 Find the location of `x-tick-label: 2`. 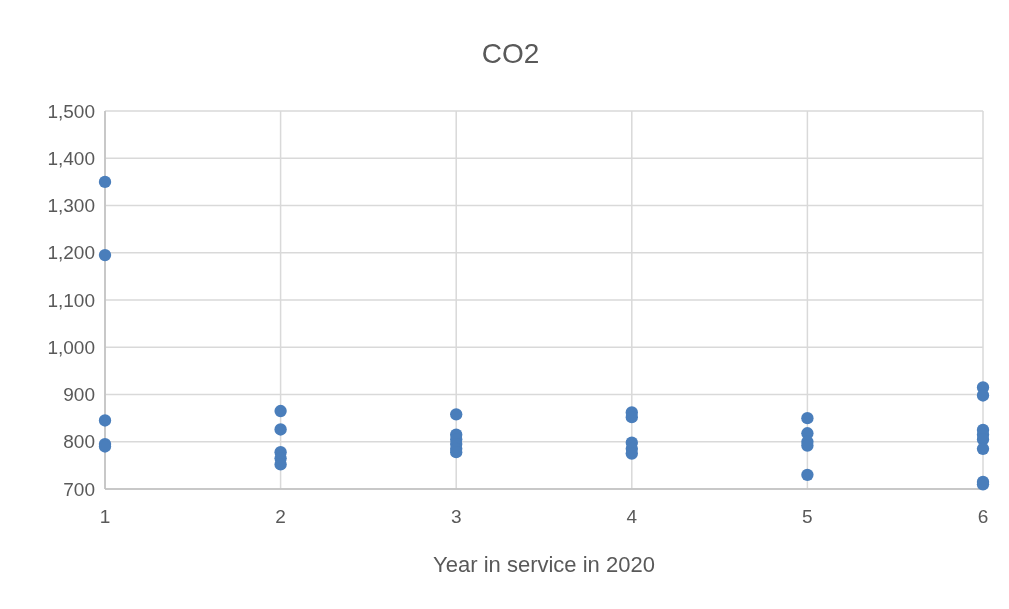

x-tick-label: 2 is located at coordinates (280, 516).